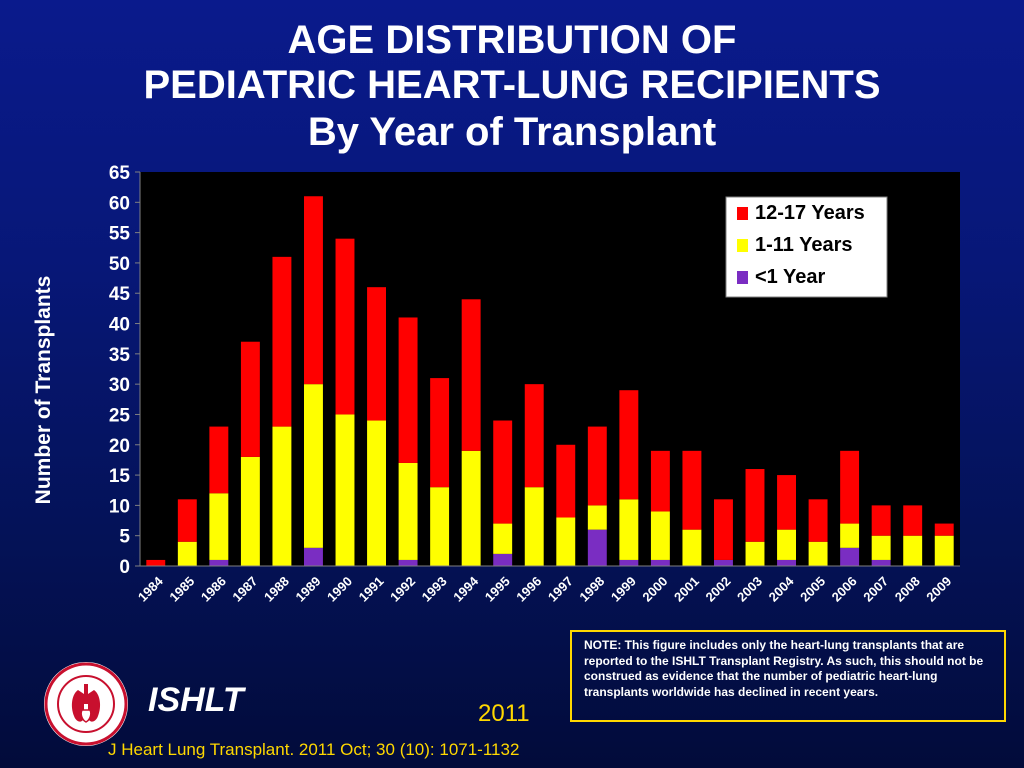  I want to click on slide-title-line-1: AGE DISTRIBUTION OF, so click(512, 40).